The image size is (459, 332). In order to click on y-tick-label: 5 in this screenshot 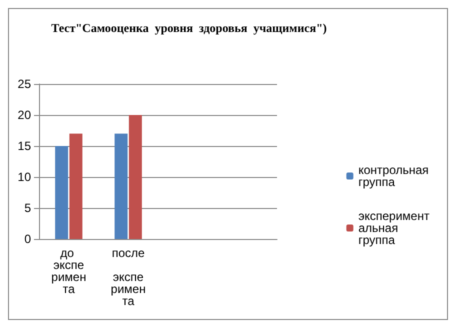, I will do `click(28, 208)`.